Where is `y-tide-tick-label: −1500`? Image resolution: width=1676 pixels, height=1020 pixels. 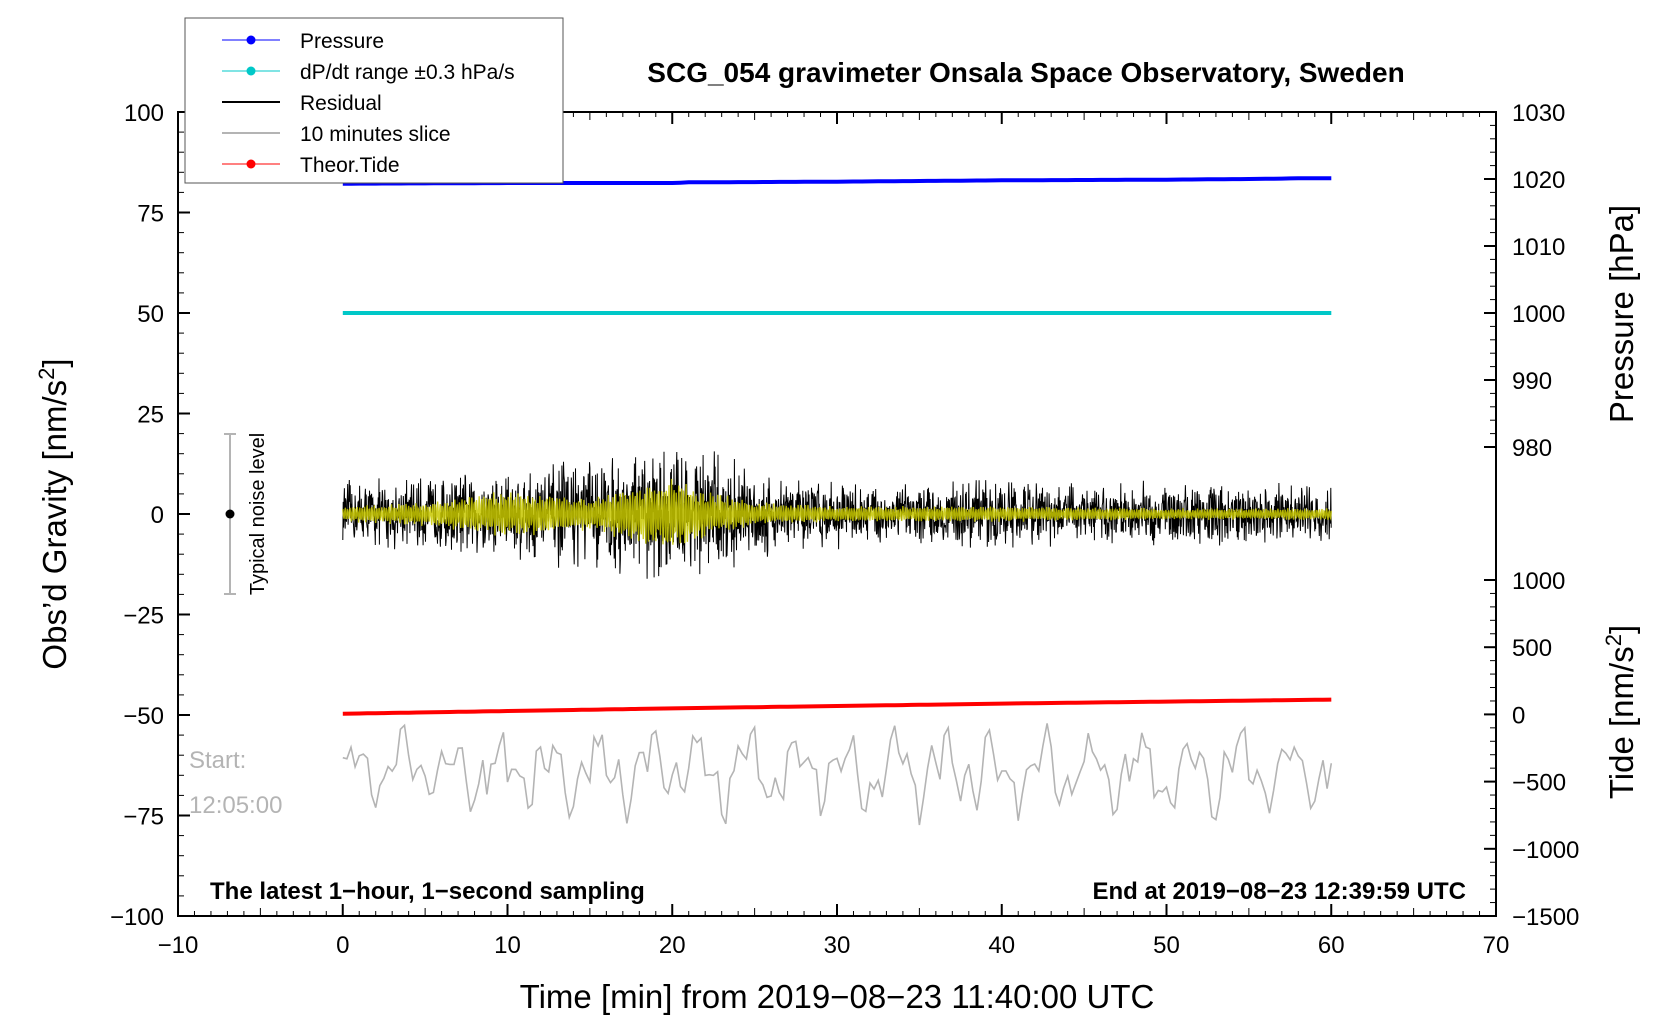 y-tide-tick-label: −1500 is located at coordinates (1545, 917).